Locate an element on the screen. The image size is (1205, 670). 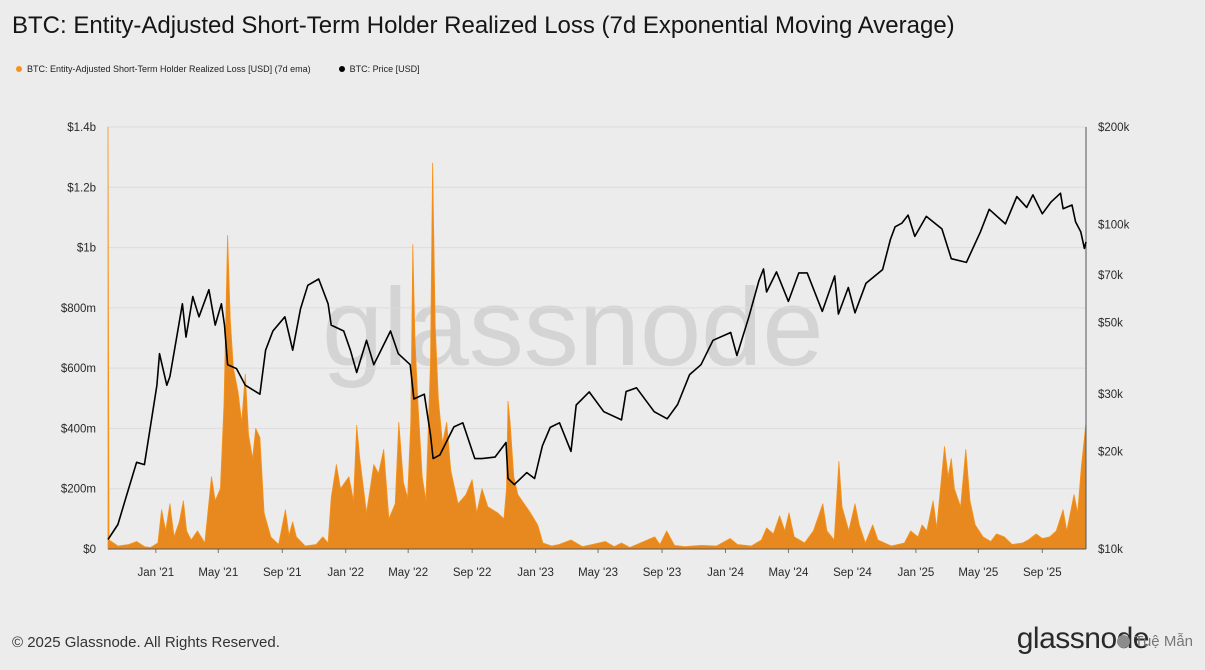
right-axis-tick-label: $50k is located at coordinates (1110, 323).